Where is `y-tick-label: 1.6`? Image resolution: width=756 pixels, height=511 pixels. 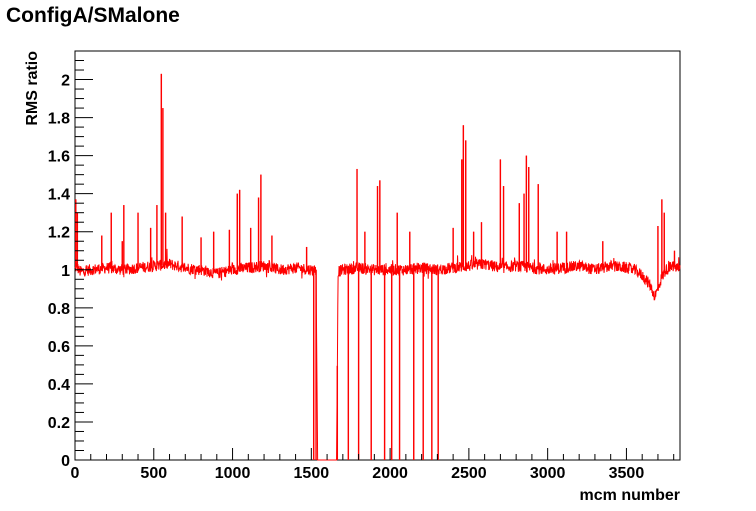
y-tick-label: 1.6 is located at coordinates (59, 157).